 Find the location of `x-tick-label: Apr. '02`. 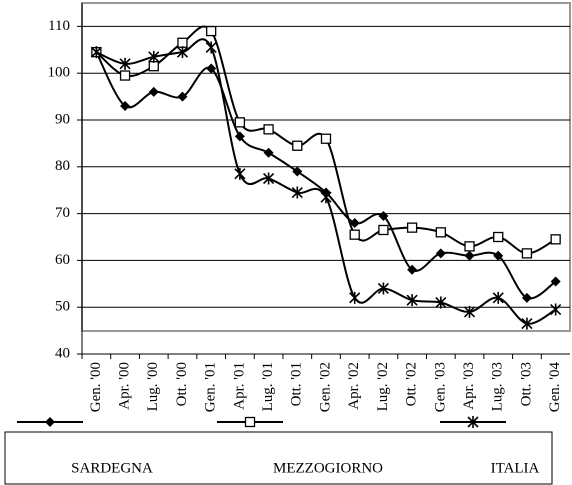

x-tick-label: Apr. '02 is located at coordinates (354, 386).